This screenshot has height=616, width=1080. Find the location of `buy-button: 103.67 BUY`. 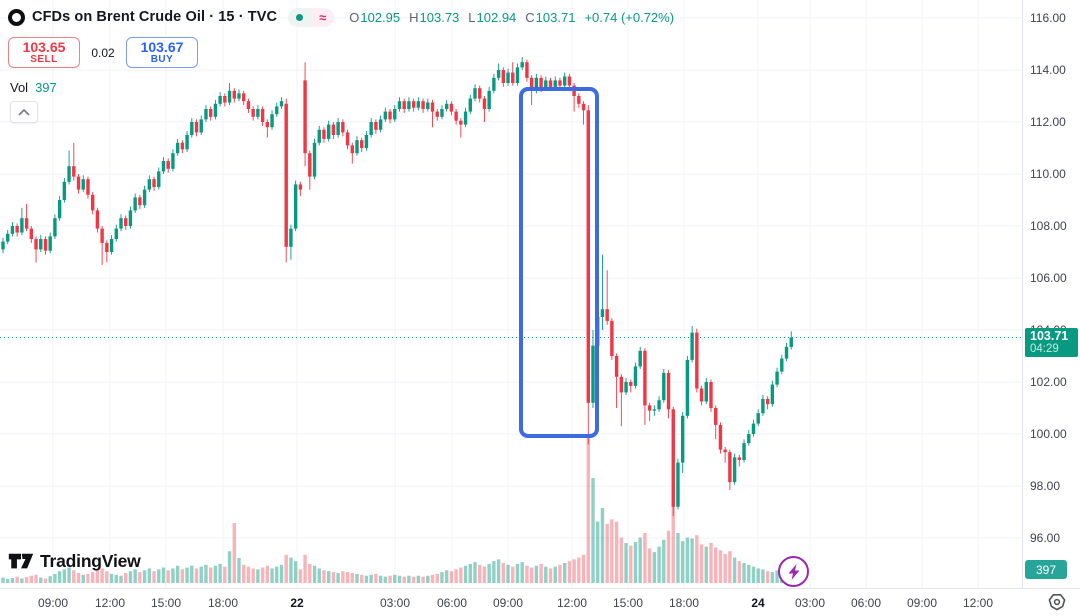

buy-button: 103.67 BUY is located at coordinates (162, 52).